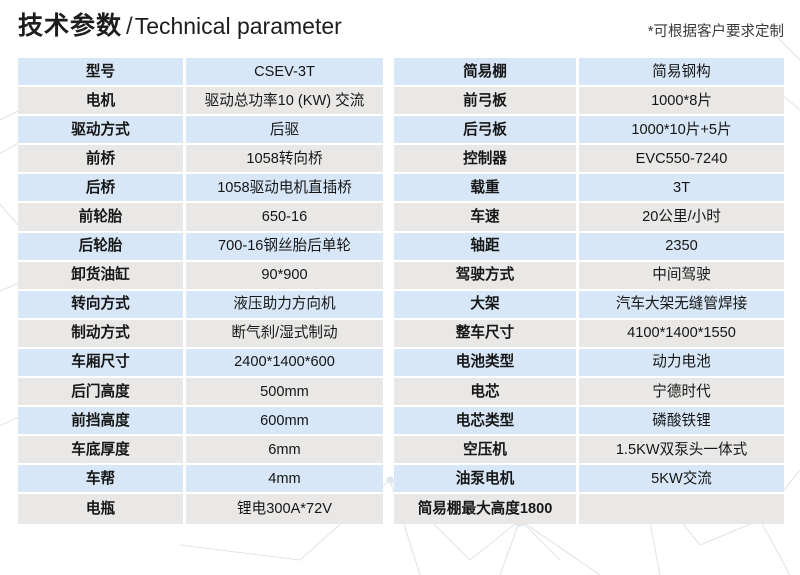 The image size is (800, 575). I want to click on spec-label: 后门高度, so click(102, 393).